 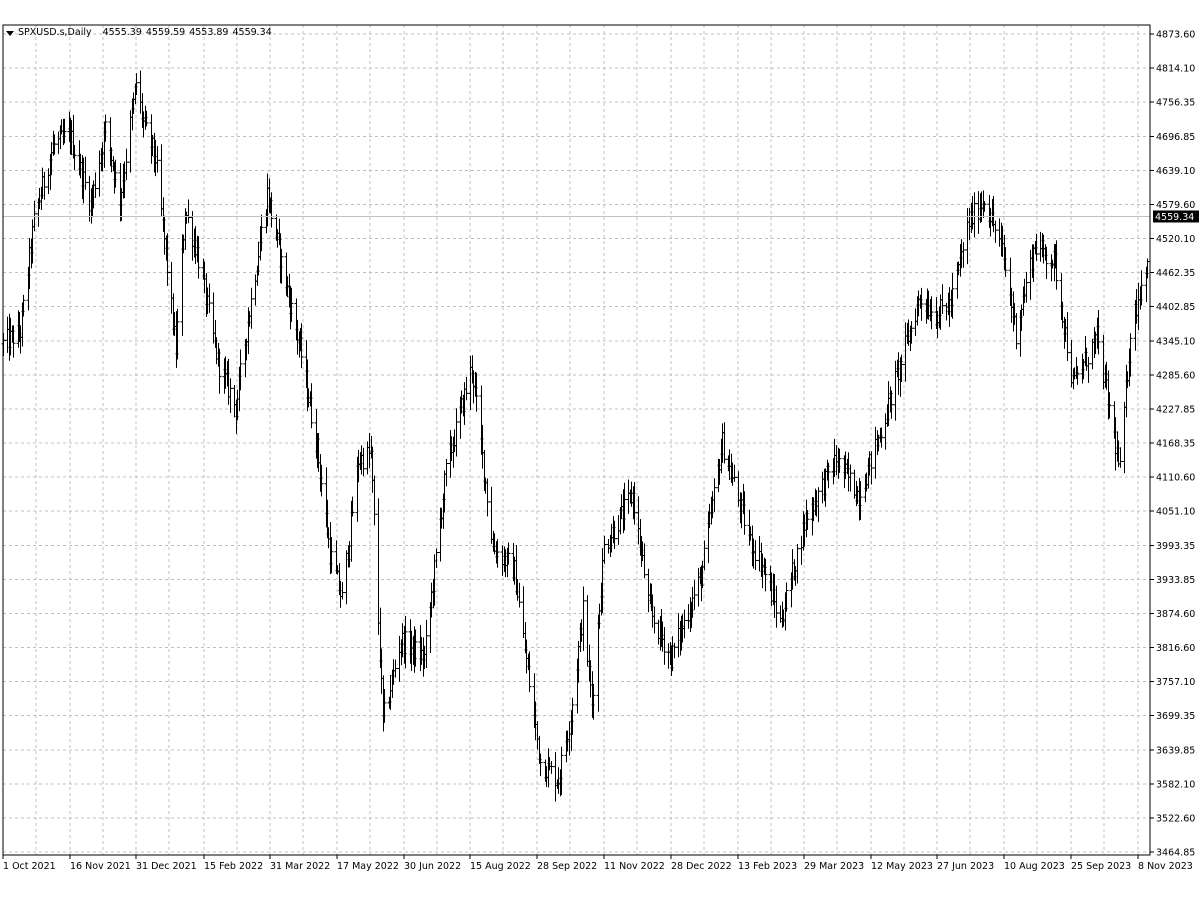 What do you see at coordinates (1175, 273) in the screenshot?
I see `y-tick-label: 4462.35` at bounding box center [1175, 273].